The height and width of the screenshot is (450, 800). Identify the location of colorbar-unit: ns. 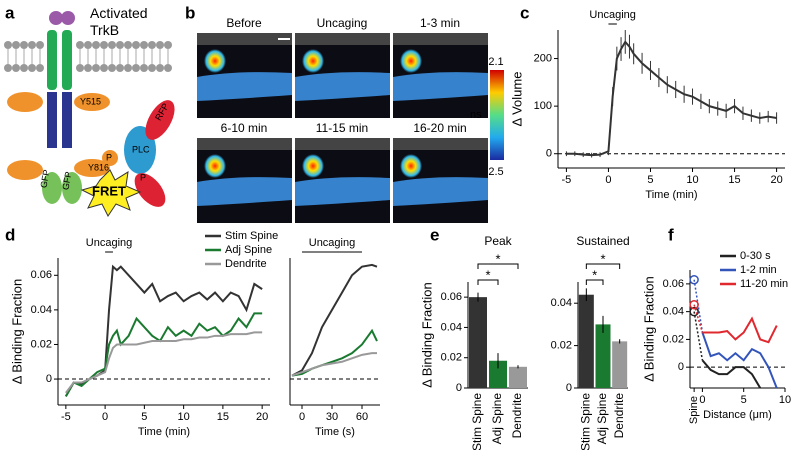
(476, 115).